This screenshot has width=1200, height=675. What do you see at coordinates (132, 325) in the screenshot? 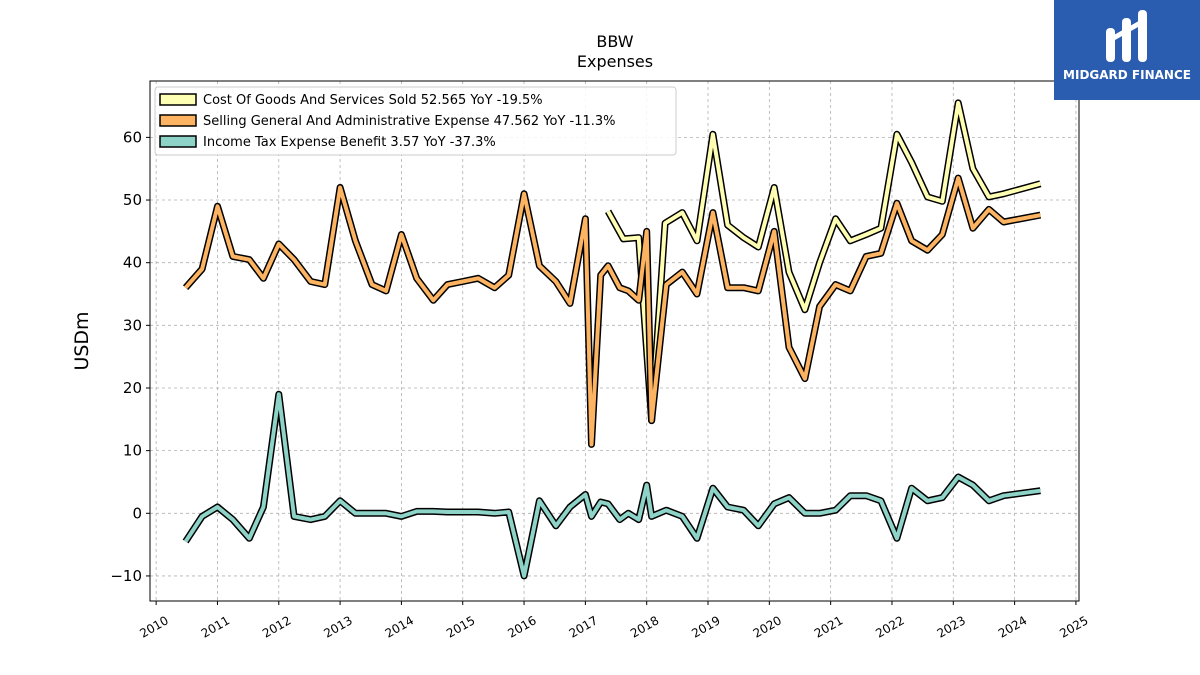
I see `y-tick-label: 30` at bounding box center [132, 325].